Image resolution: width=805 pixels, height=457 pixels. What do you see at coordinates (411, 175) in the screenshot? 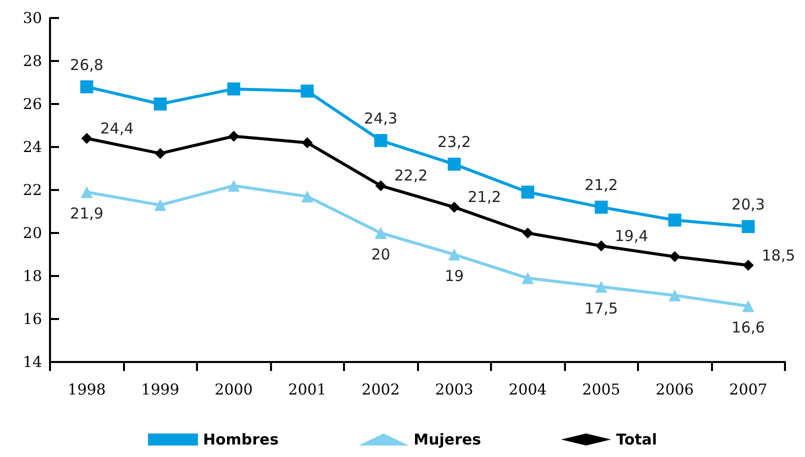
I see `data-label: 22,2` at bounding box center [411, 175].